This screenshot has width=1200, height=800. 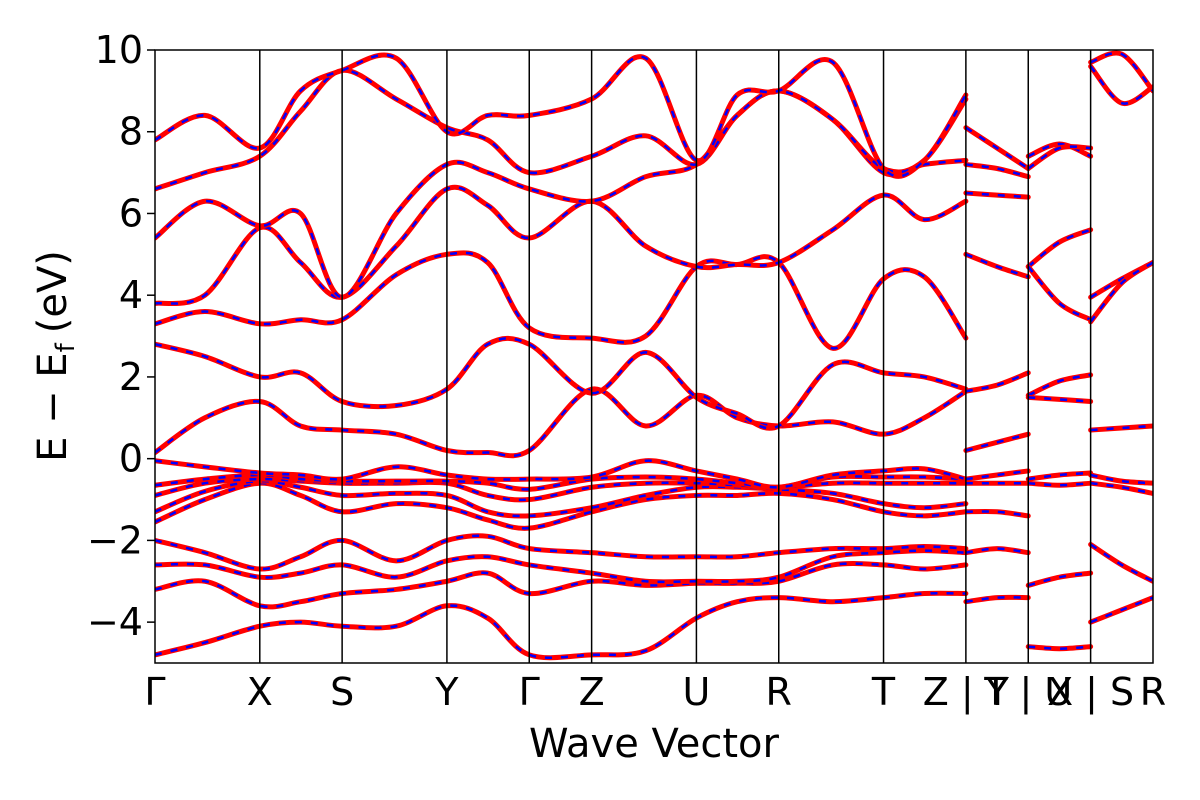 What do you see at coordinates (1153, 692) in the screenshot?
I see `kpoint-label-12: R` at bounding box center [1153, 692].